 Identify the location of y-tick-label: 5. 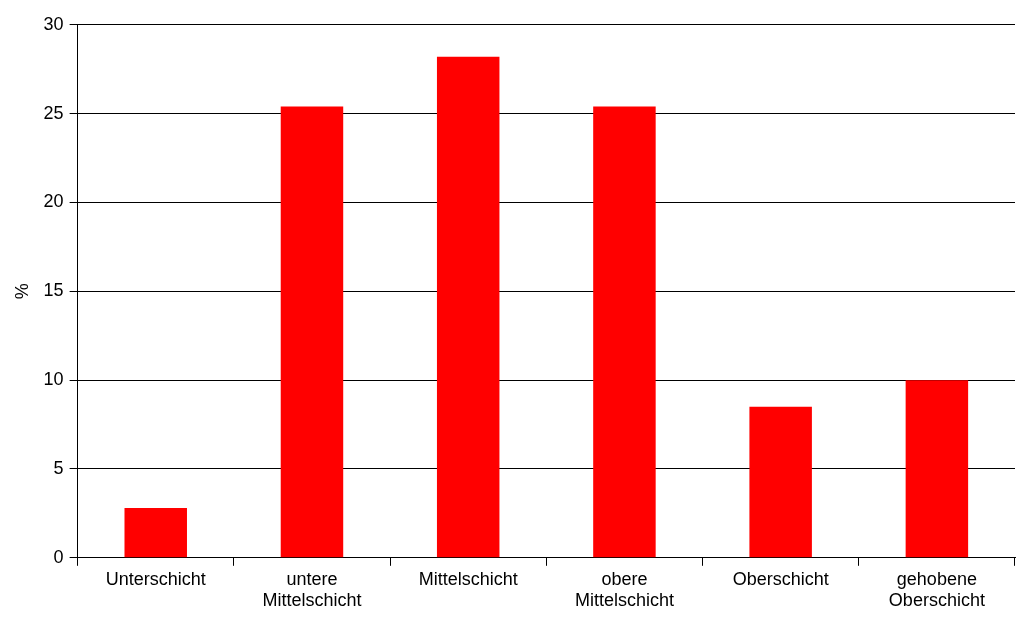
(58, 467).